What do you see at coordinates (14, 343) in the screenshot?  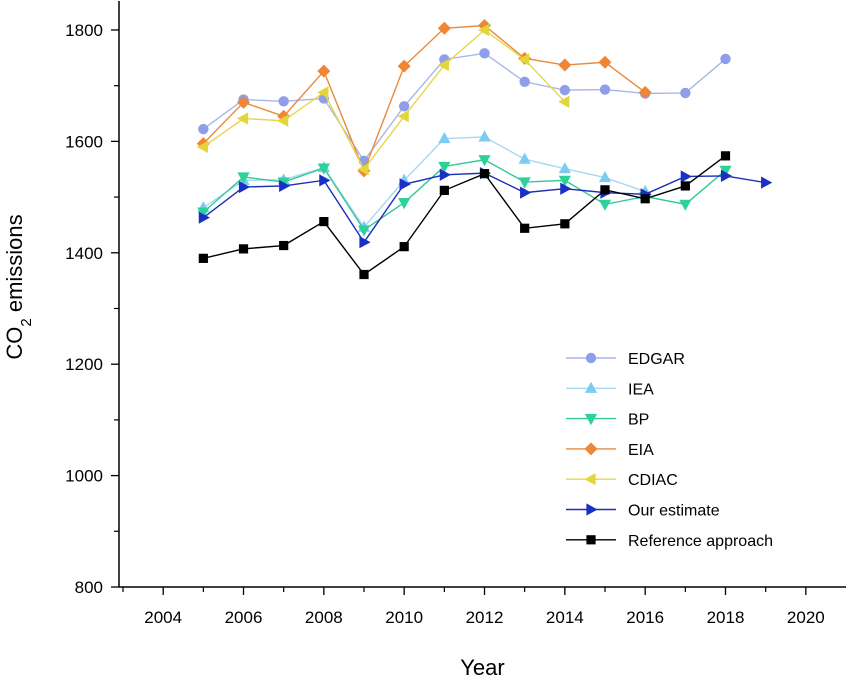 I see `y-axis-title-main: CO` at bounding box center [14, 343].